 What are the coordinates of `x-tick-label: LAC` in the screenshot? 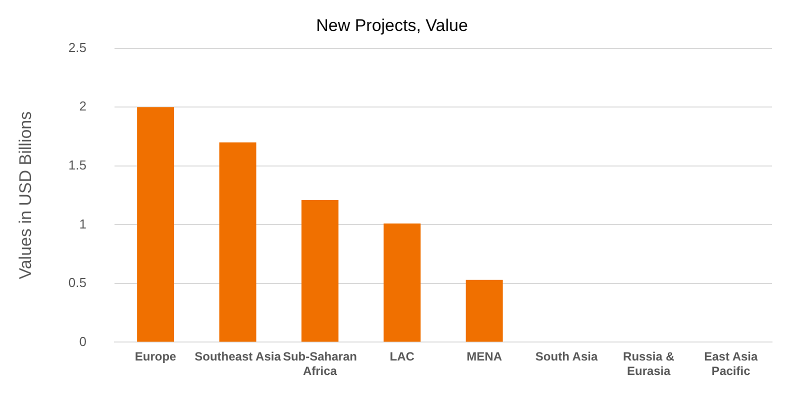 It's located at (402, 357).